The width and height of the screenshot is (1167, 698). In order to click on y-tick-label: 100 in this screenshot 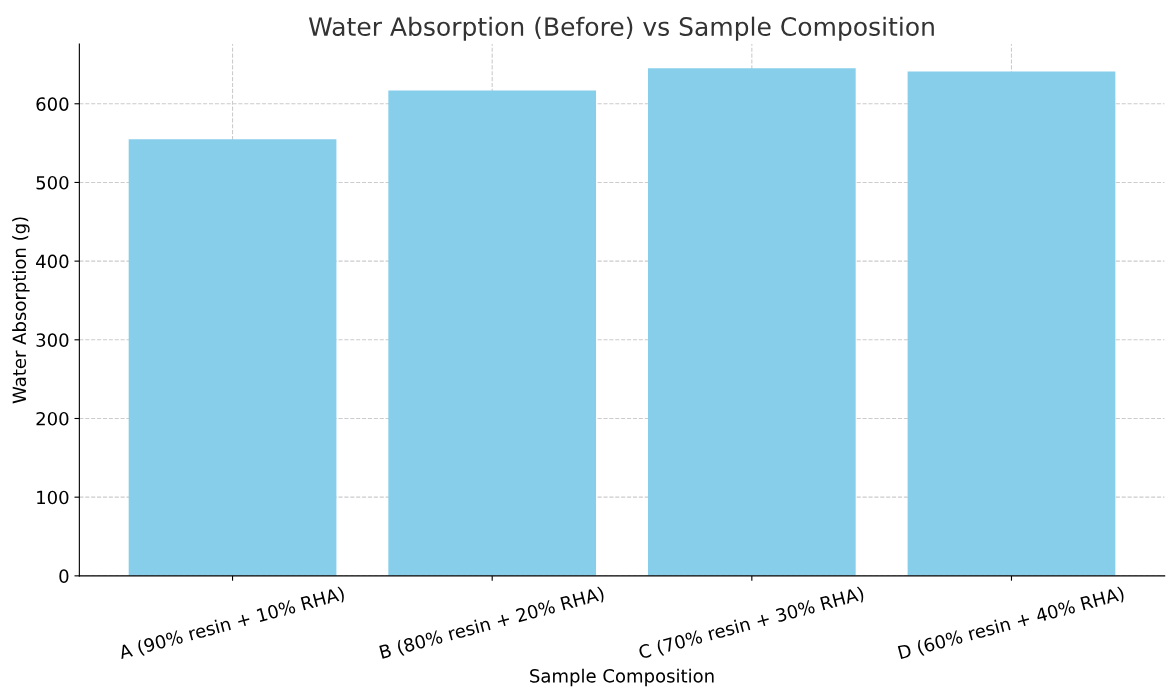, I will do `click(53, 497)`.